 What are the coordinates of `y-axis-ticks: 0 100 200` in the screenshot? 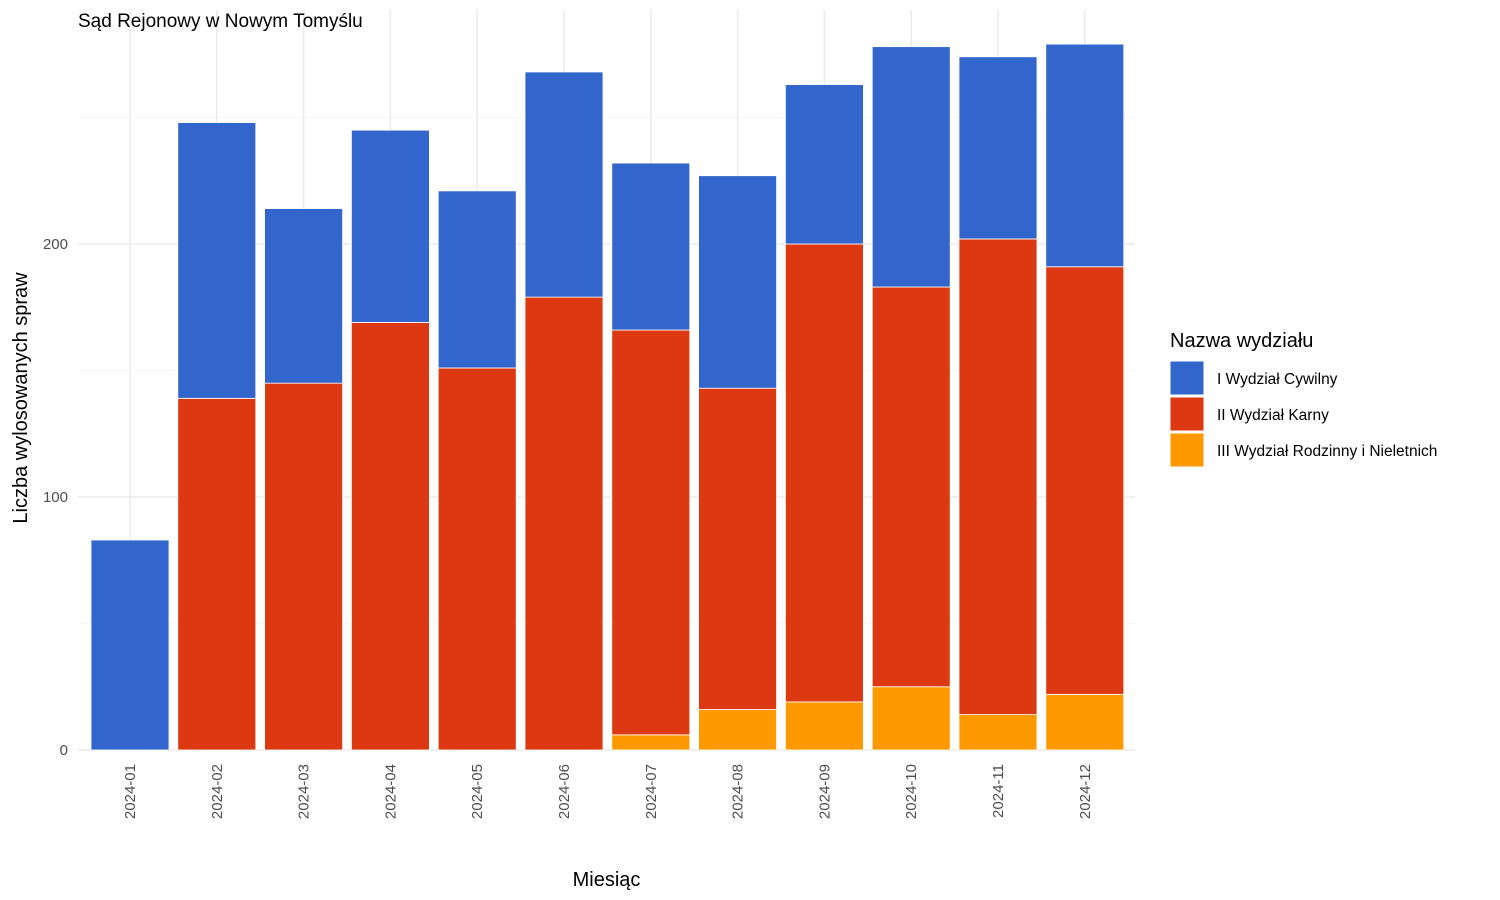 It's located at (55, 497).